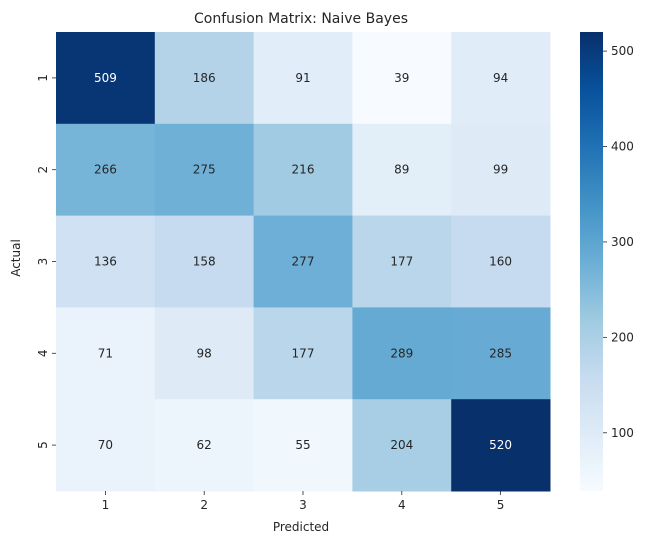  What do you see at coordinates (402, 505) in the screenshot?
I see `x-tick-label: 4` at bounding box center [402, 505].